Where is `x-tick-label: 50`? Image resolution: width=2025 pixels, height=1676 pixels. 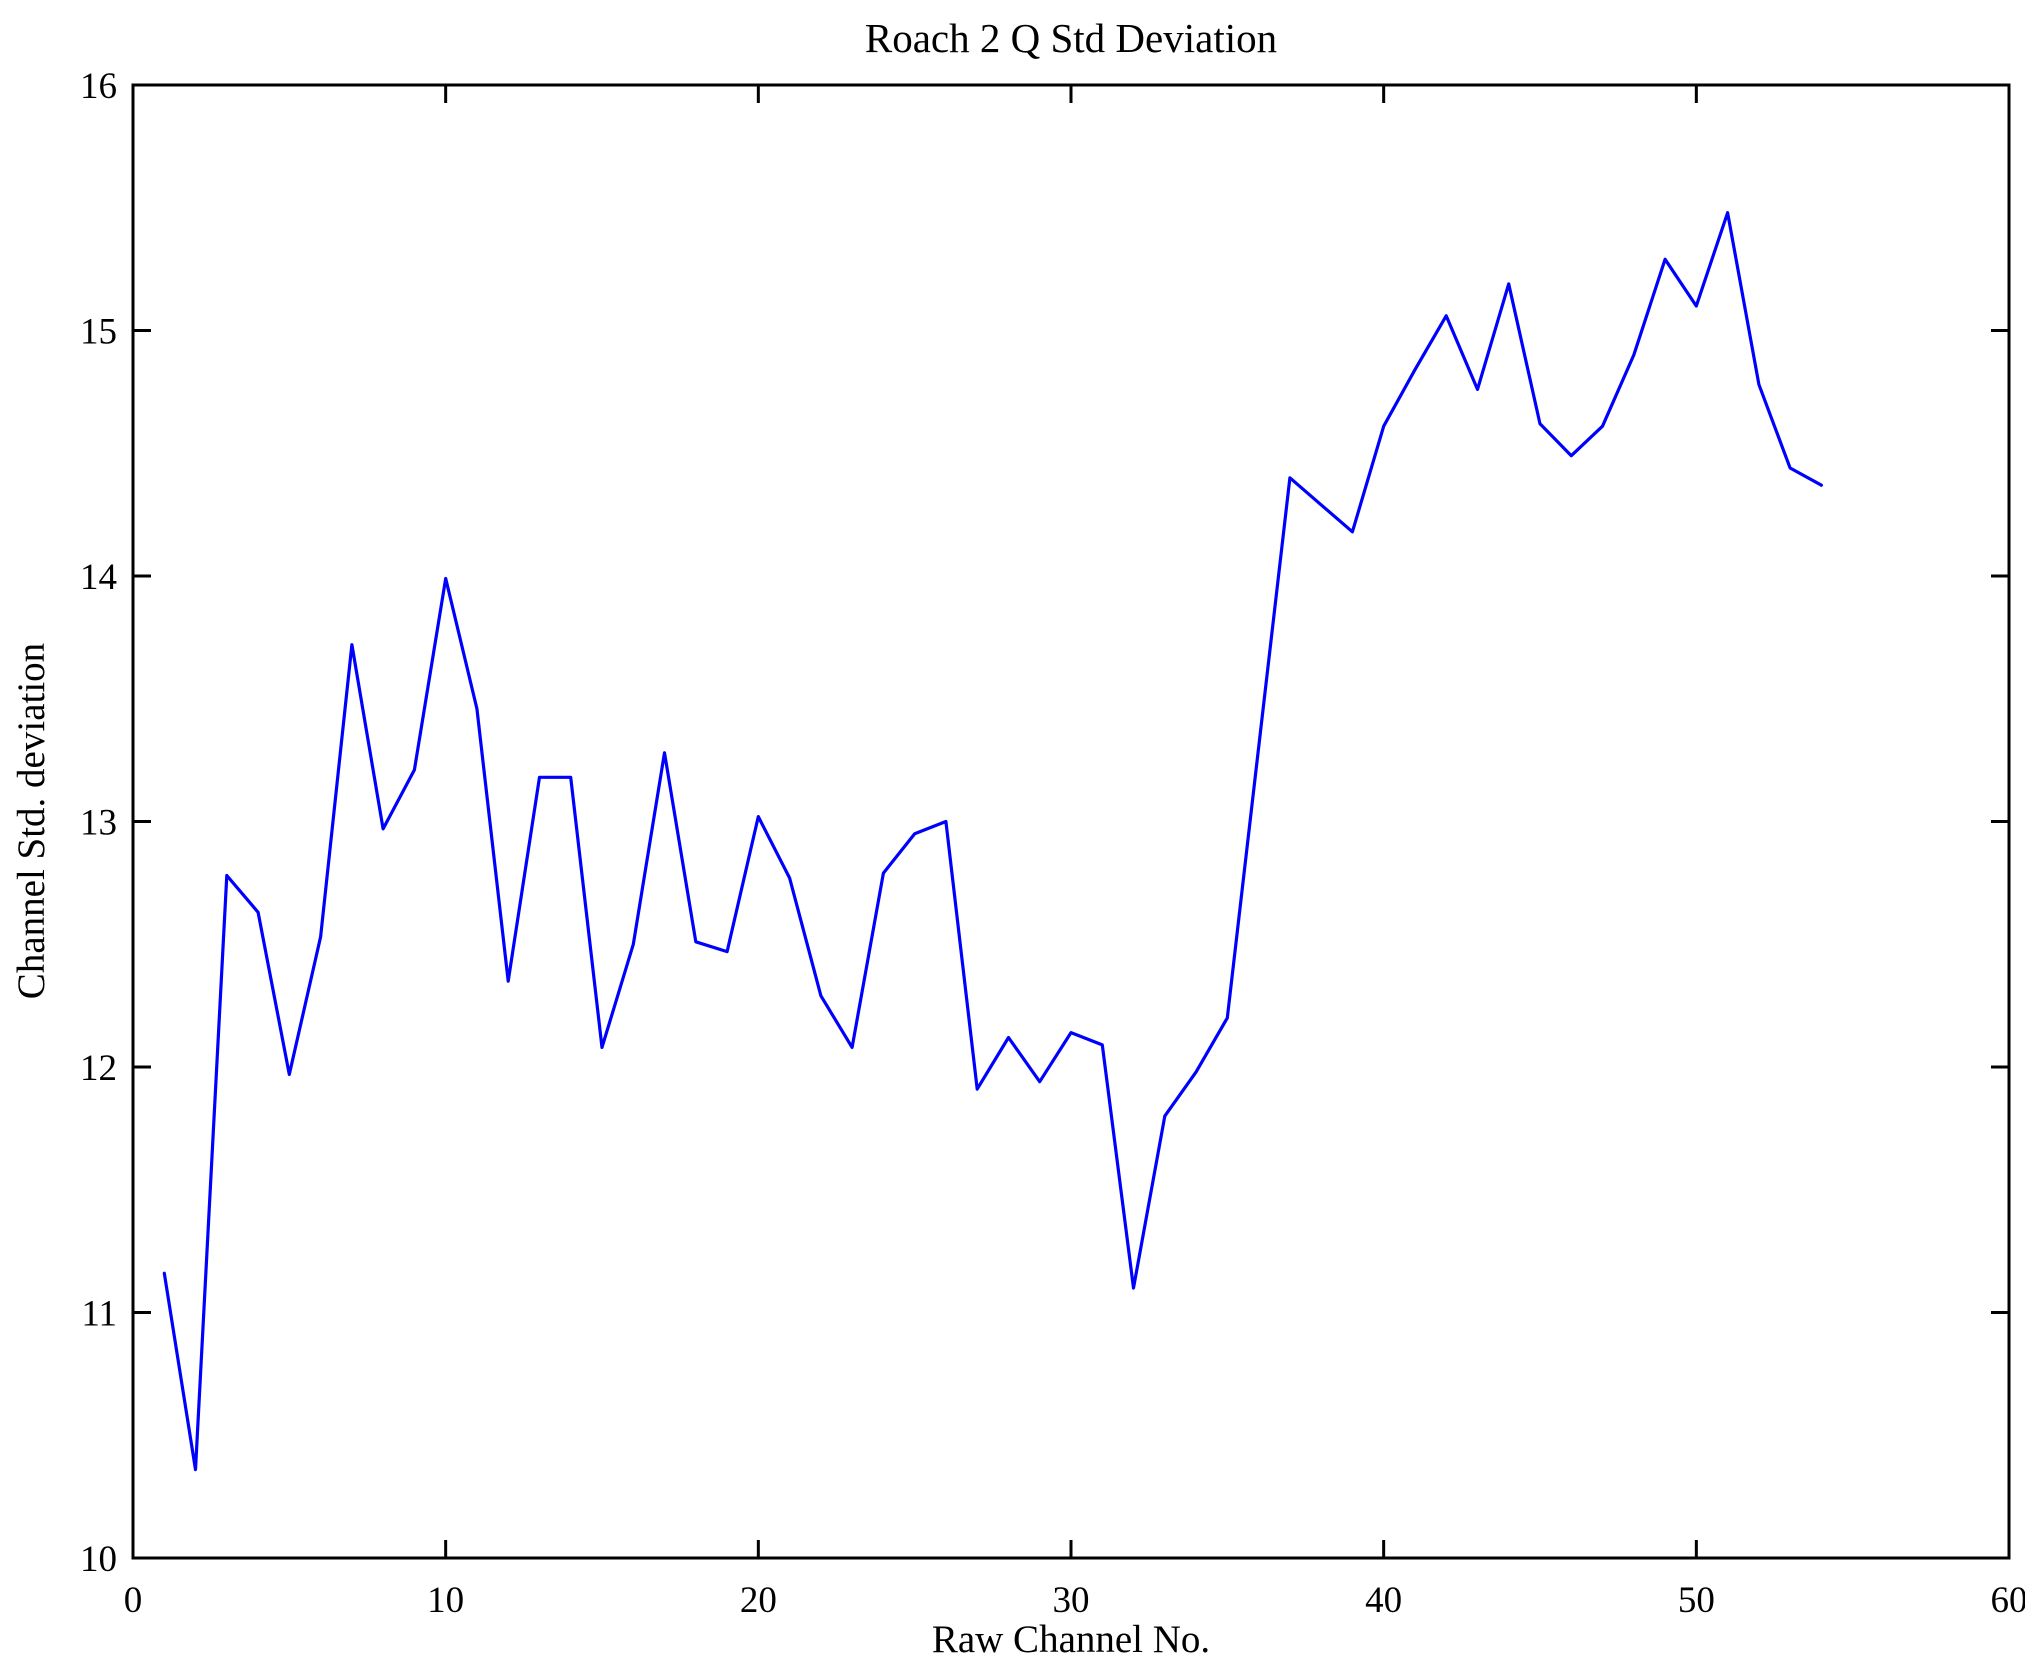
x-tick-label: 50 is located at coordinates (1696, 1600).